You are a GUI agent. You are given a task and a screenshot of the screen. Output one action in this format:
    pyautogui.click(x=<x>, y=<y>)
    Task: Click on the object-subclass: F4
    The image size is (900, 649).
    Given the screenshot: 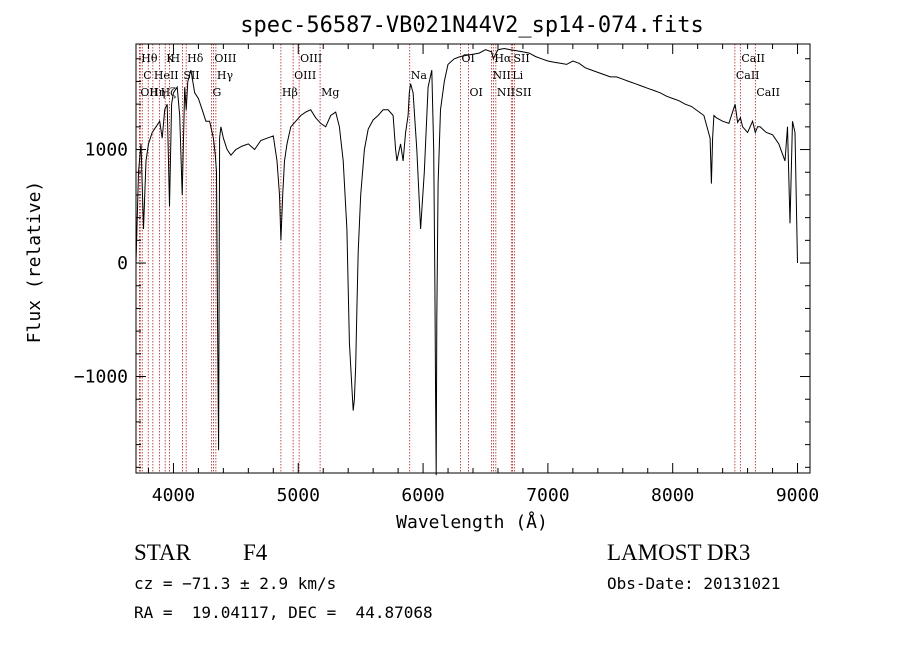 What is the action you would take?
    pyautogui.click(x=255, y=552)
    